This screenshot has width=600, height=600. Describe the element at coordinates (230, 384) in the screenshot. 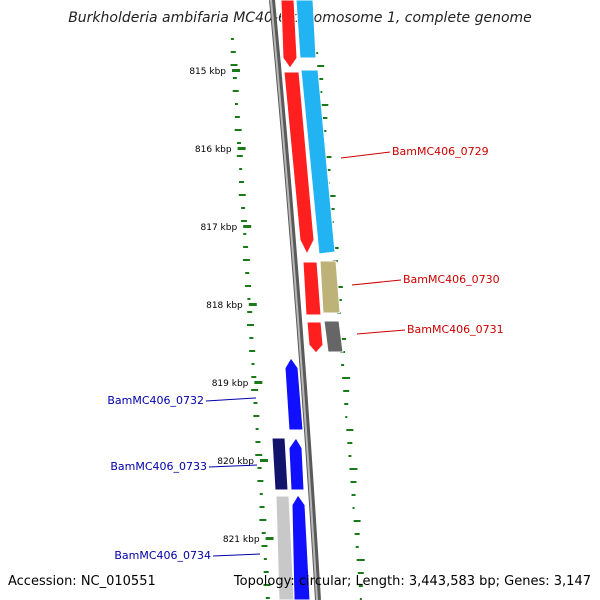

I see `scale-tick-label: 819 kbp` at that location.